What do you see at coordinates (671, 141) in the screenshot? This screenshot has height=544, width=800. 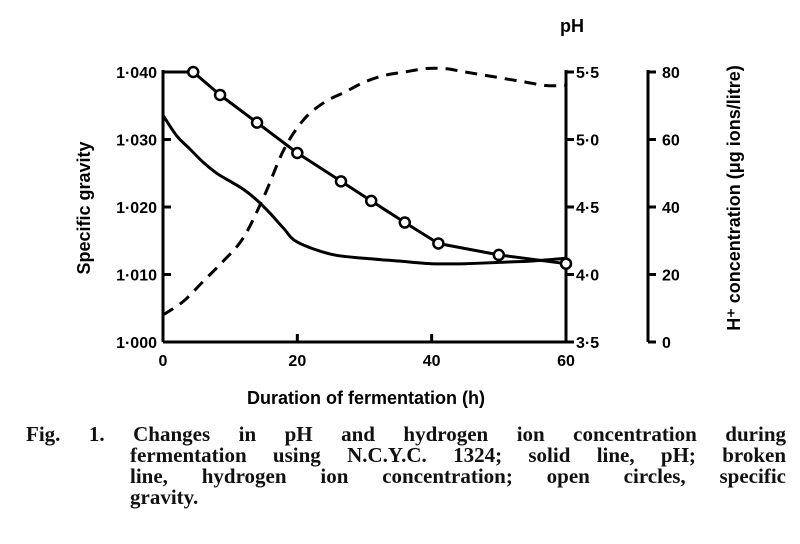 I see `y-right2-tick-label: 60` at bounding box center [671, 141].